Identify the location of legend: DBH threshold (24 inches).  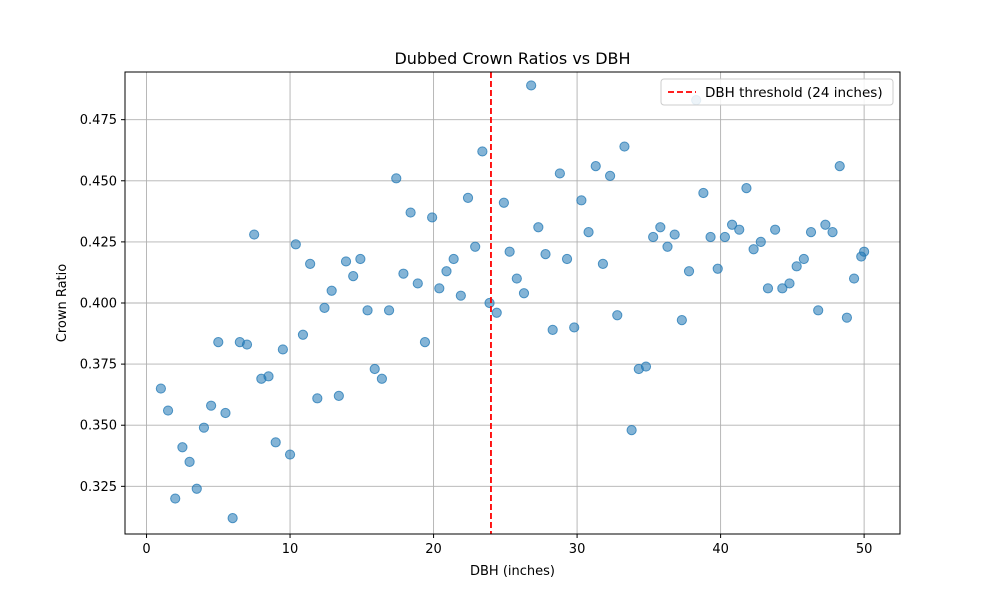
(777, 92).